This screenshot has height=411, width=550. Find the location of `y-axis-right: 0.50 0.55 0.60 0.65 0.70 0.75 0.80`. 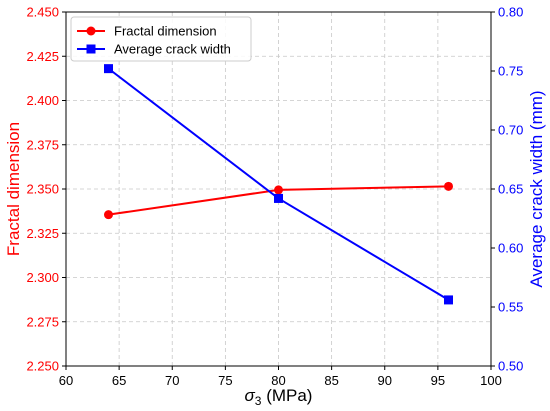

y-axis-right: 0.50 0.55 0.60 0.65 0.70 0.75 0.80 is located at coordinates (507, 189).